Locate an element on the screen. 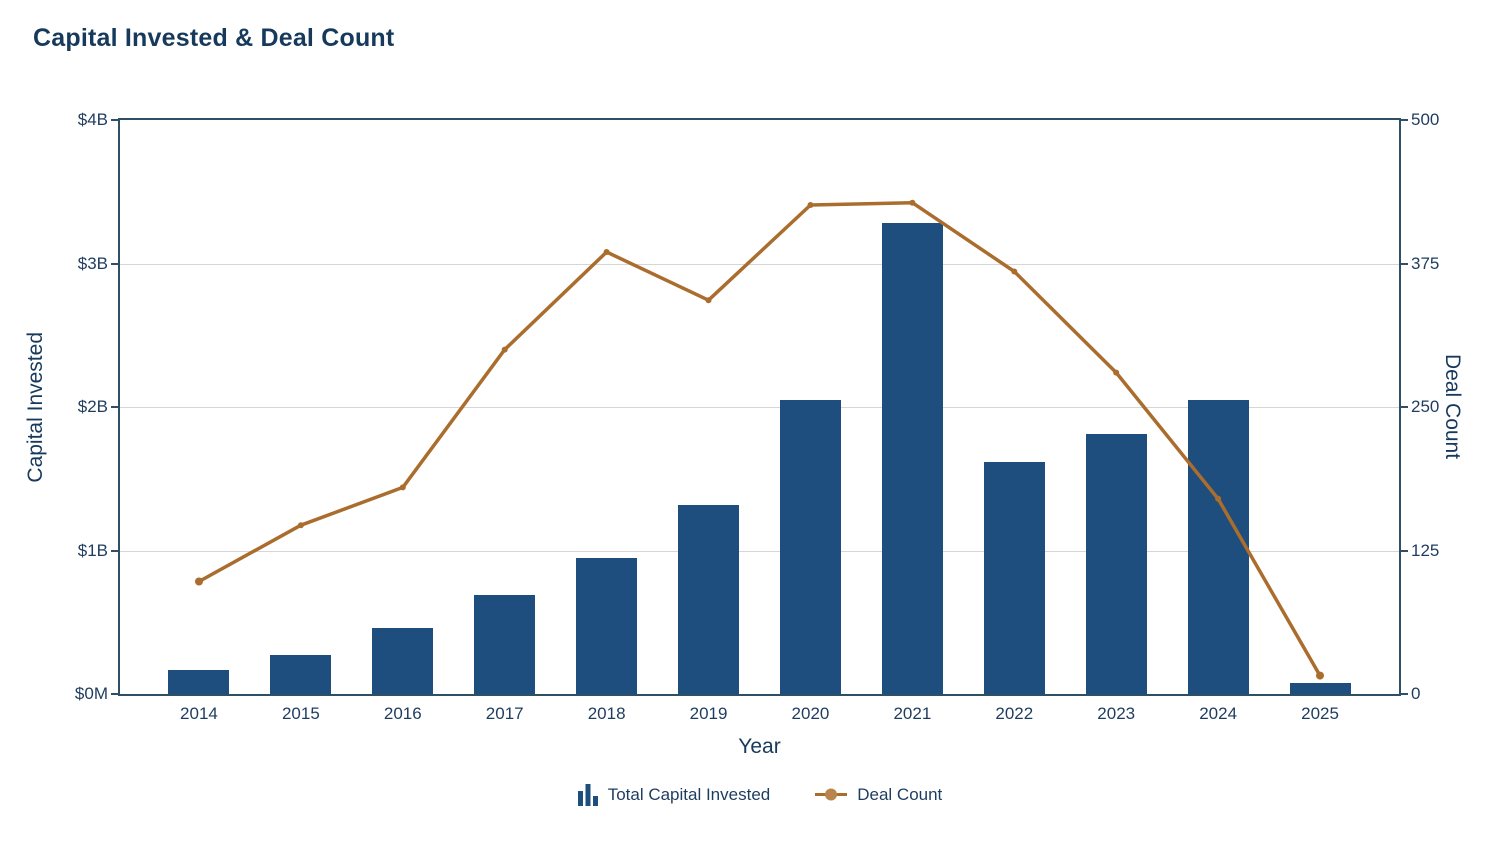 The image size is (1488, 860). x-axis-tick-2019: 2019 is located at coordinates (708, 713).